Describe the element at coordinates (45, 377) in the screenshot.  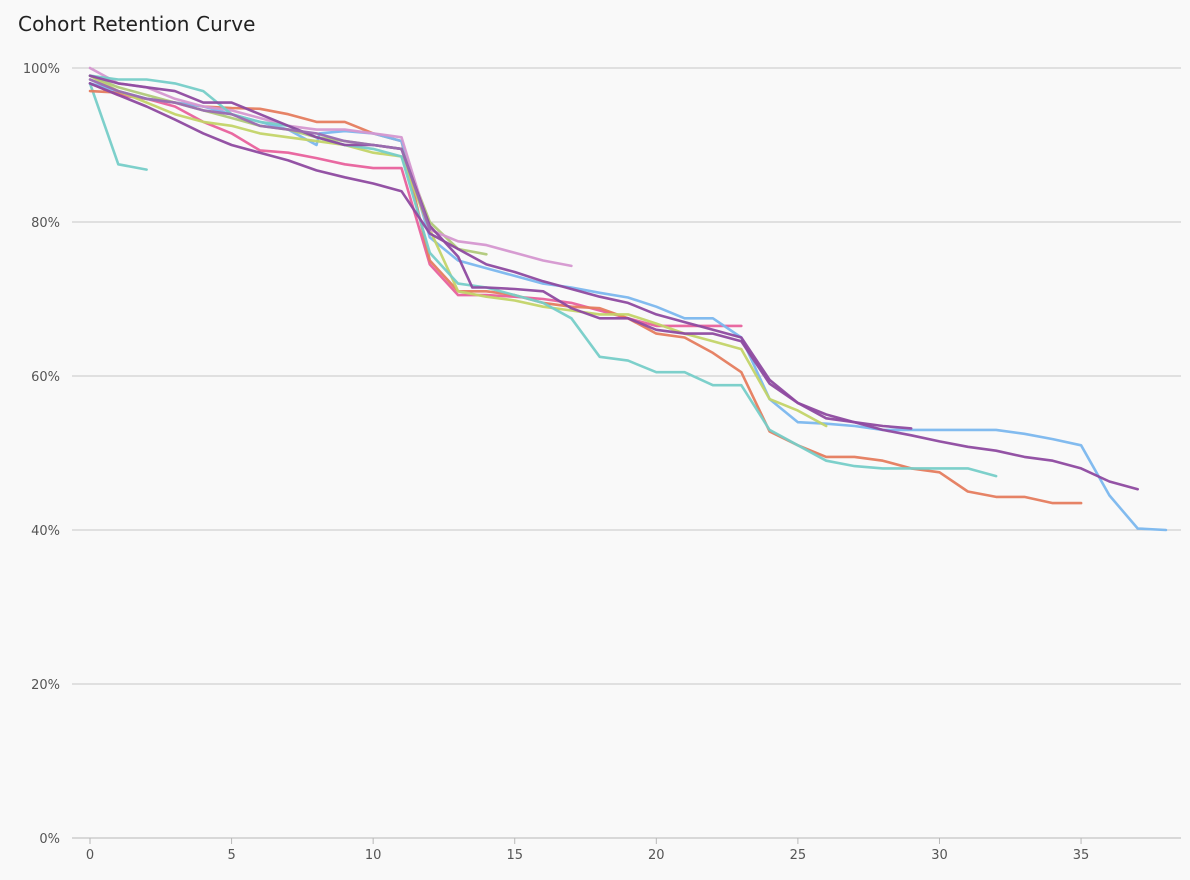
I see `y-tick-label: 60%` at that location.